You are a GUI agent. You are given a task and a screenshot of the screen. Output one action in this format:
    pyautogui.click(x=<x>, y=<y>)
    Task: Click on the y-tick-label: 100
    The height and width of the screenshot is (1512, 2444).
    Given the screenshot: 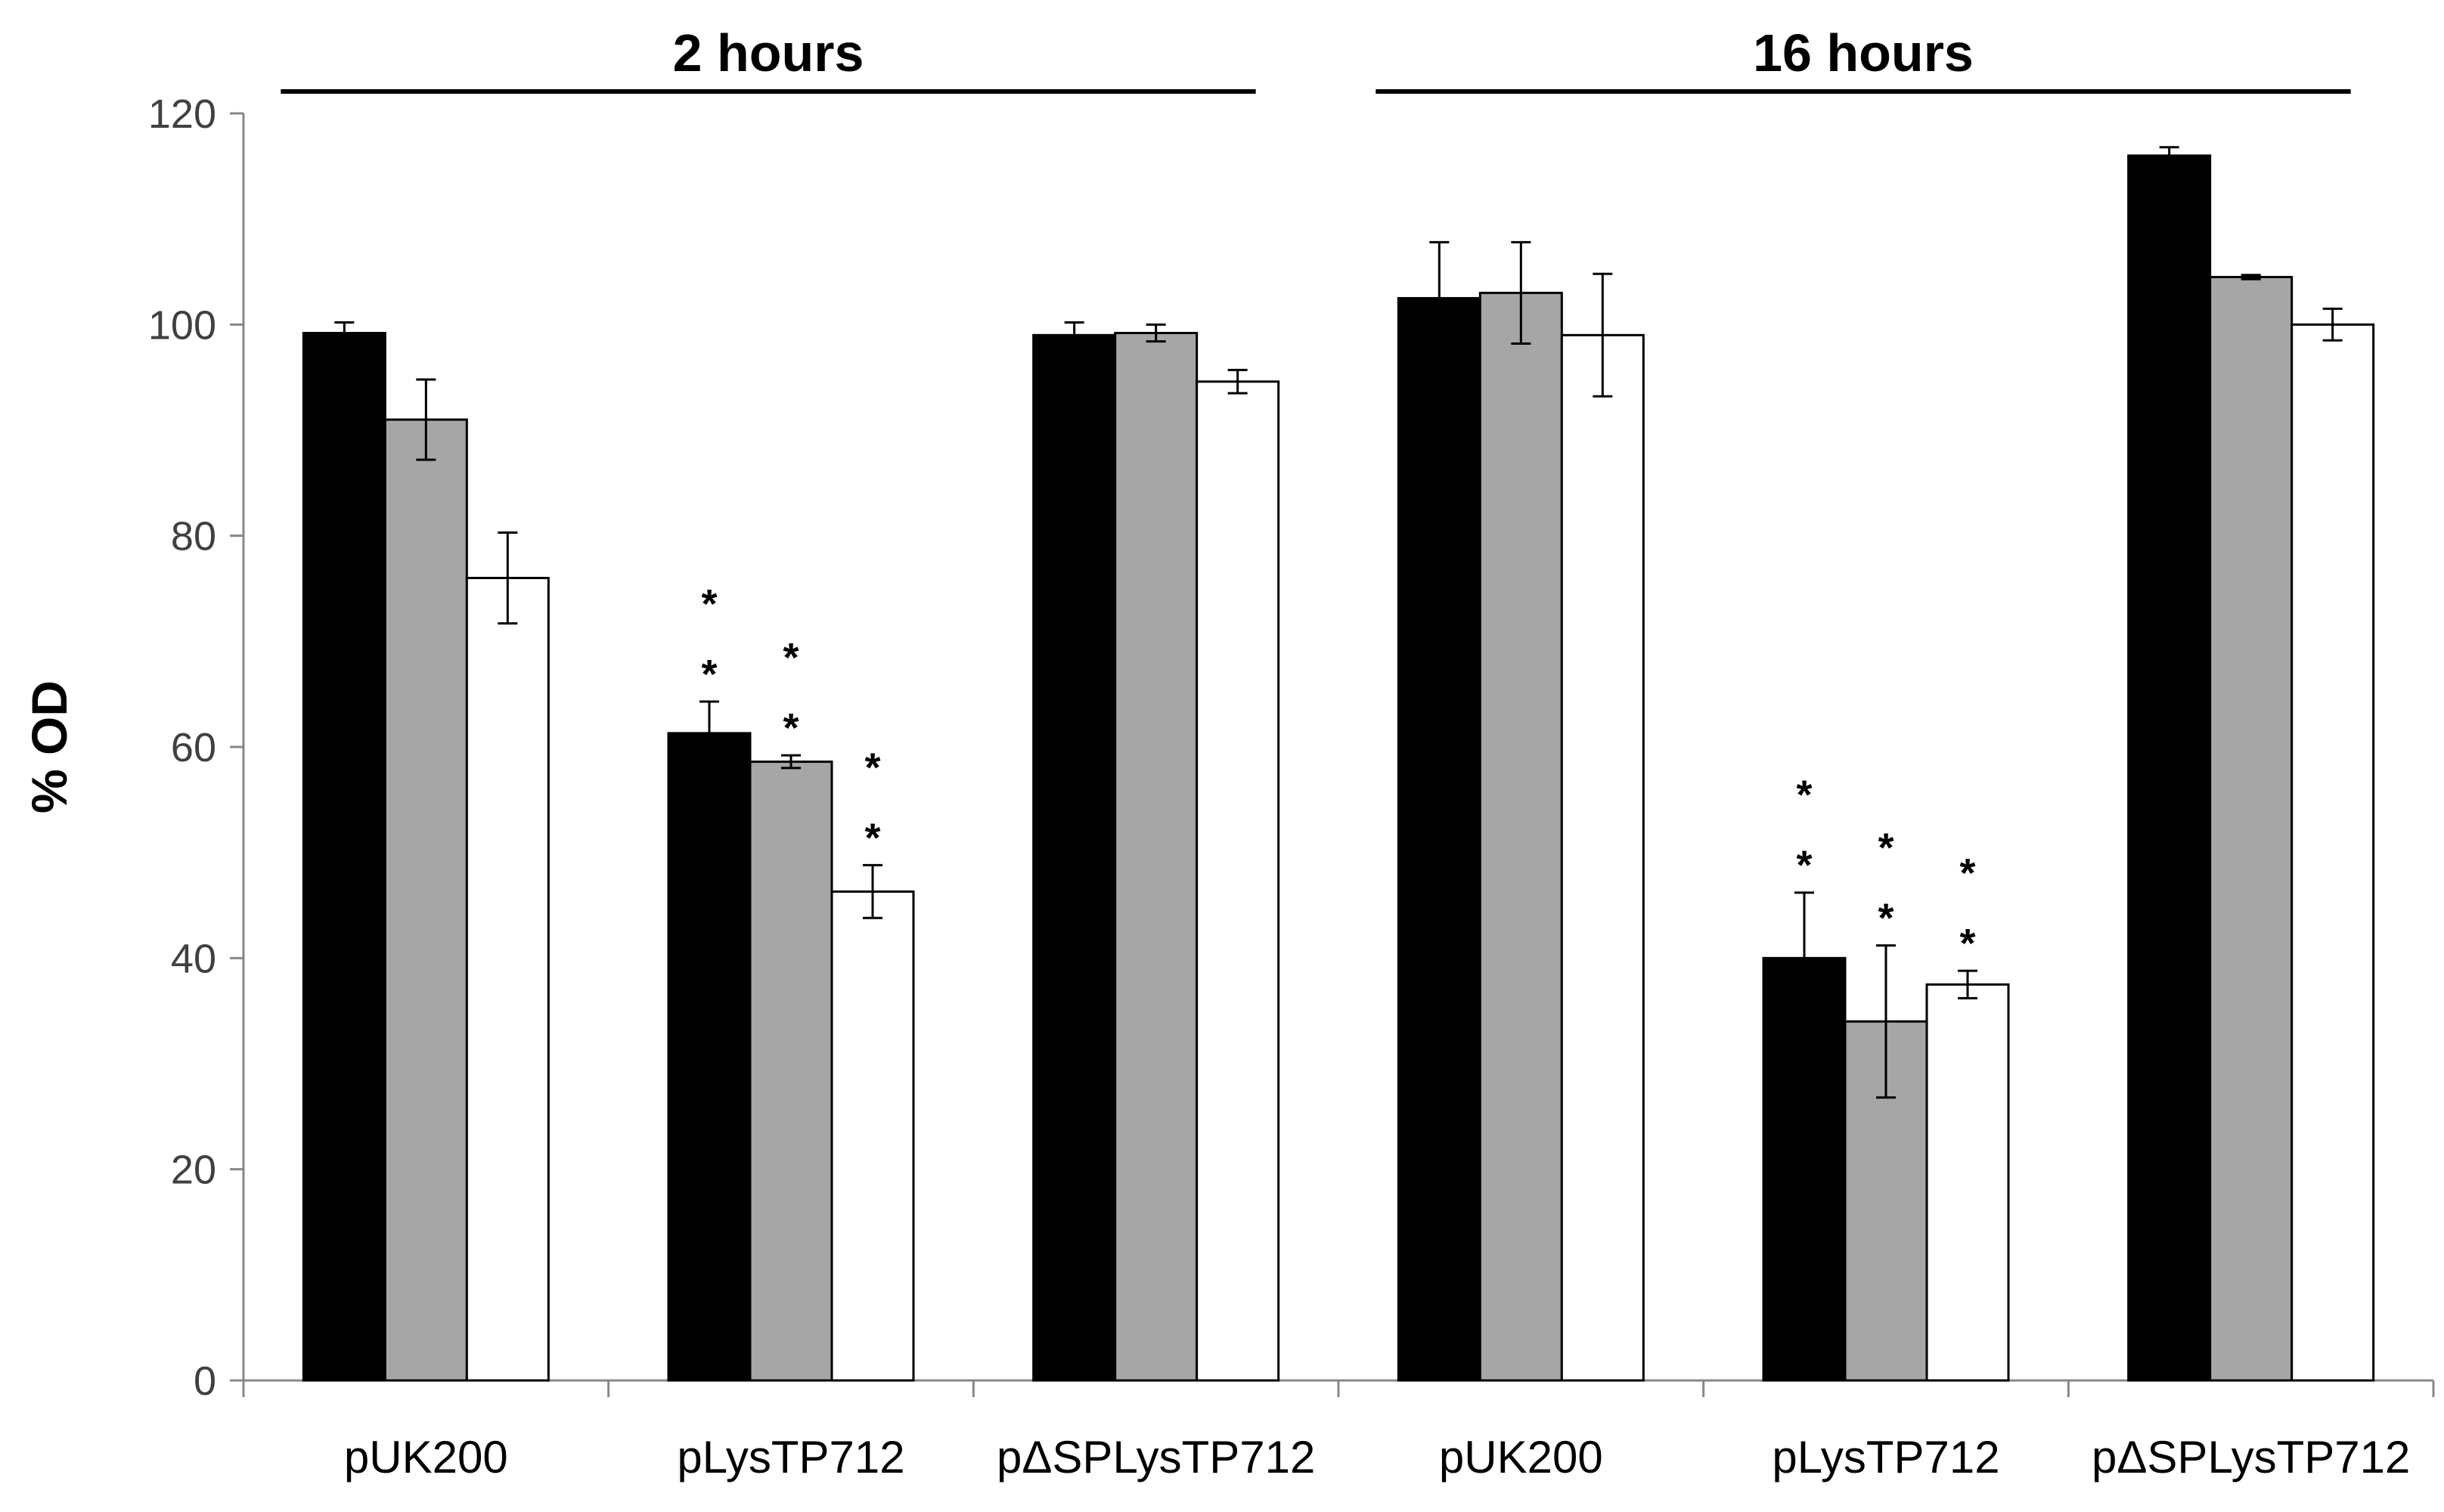 What is the action you would take?
    pyautogui.click(x=182, y=325)
    